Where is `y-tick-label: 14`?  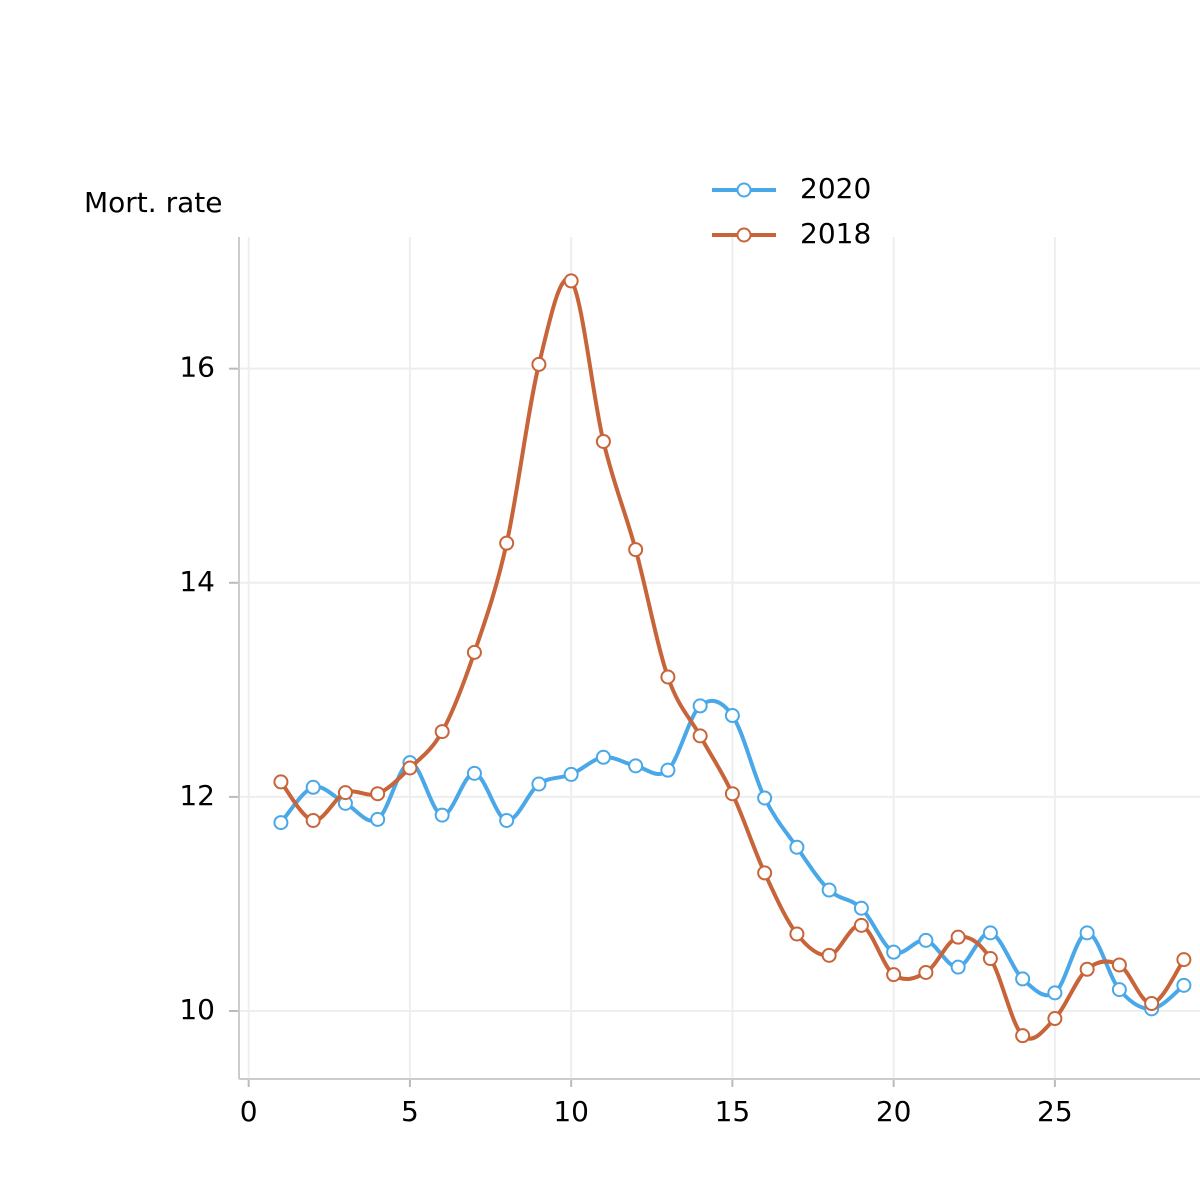 y-tick-label: 14 is located at coordinates (197, 581).